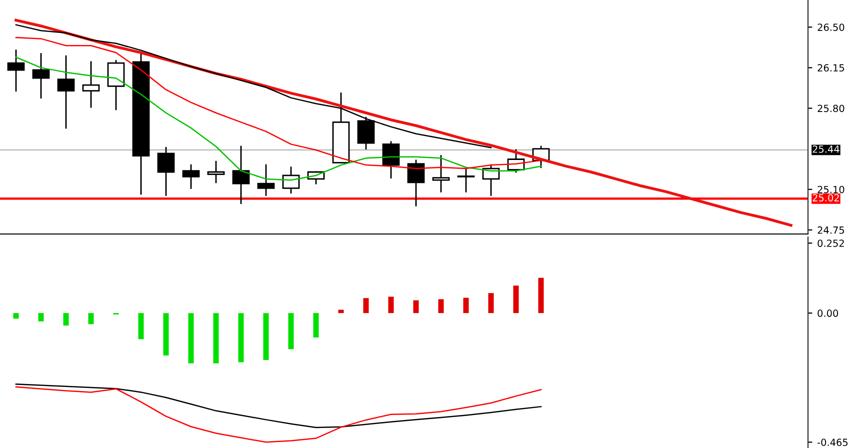 This screenshot has width=860, height=448. Describe the element at coordinates (831, 190) in the screenshot. I see `y-tick-label: 25.10` at that location.